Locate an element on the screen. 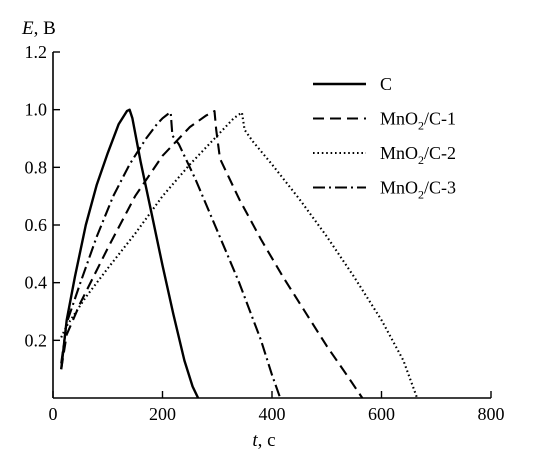  y-tick-label: 0.6 is located at coordinates (36, 225).